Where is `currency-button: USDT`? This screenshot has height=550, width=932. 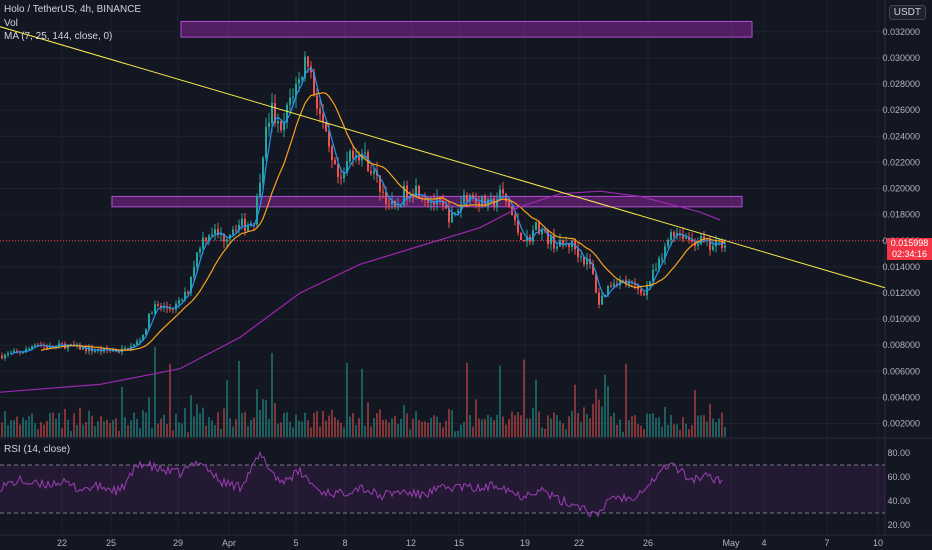
currency-button: USDT is located at coordinates (907, 12).